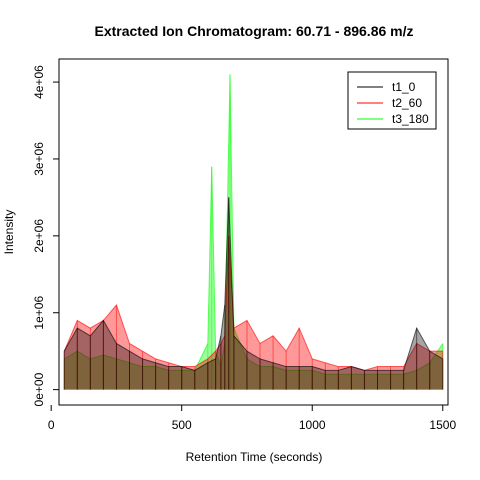 The height and width of the screenshot is (480, 480). I want to click on legend: t1_0 t2_60 t3_180, so click(392, 100).